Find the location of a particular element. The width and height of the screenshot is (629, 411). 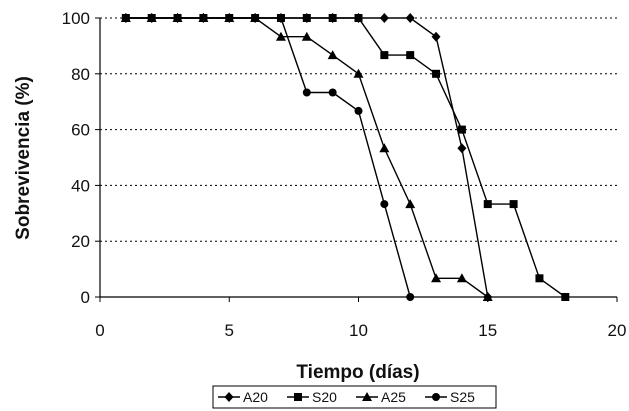

y-tick-label: 0 is located at coordinates (85, 297).